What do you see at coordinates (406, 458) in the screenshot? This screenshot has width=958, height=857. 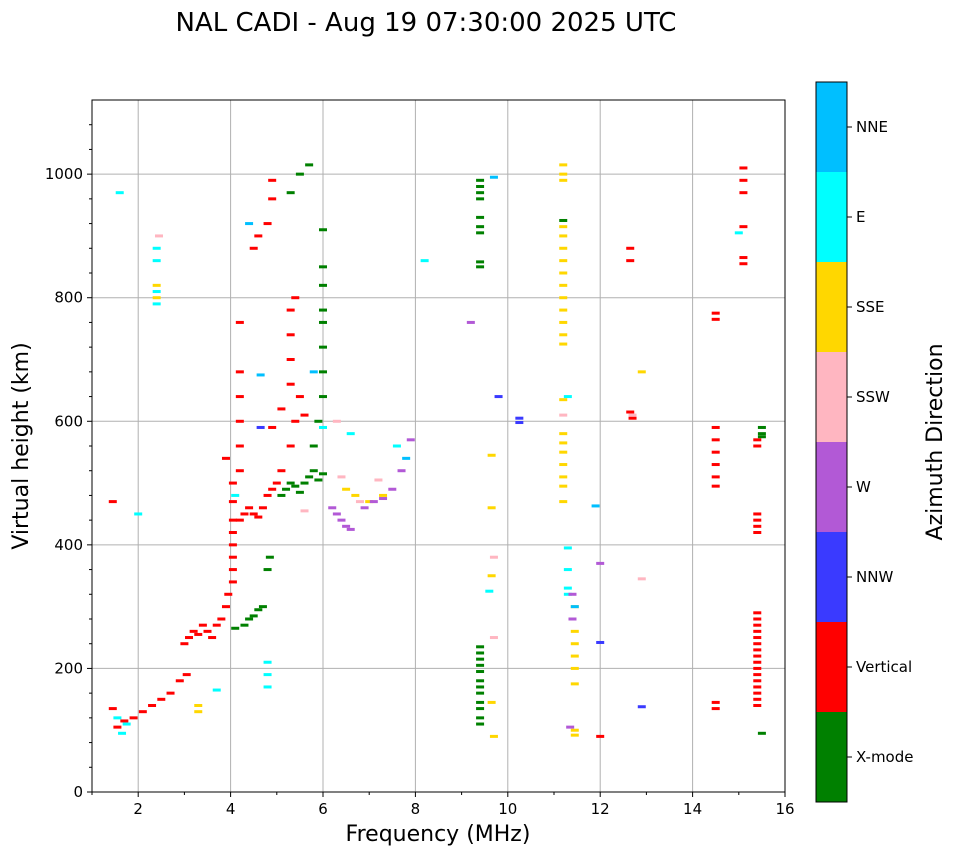 I see `echo-point-nne` at bounding box center [406, 458].